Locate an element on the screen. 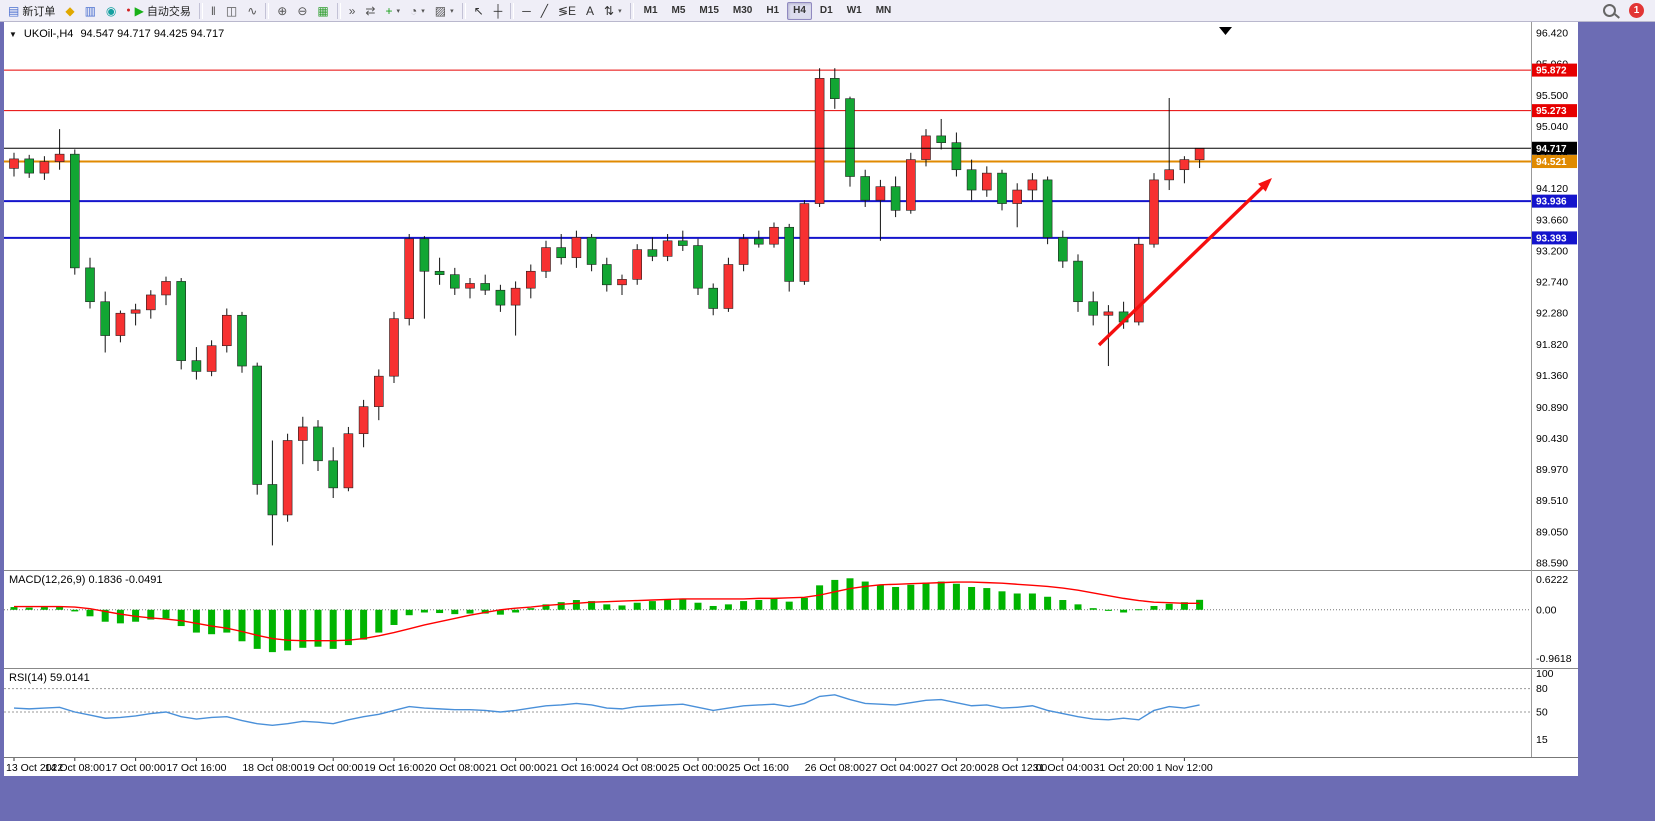 This screenshot has height=821, width=1655. time-axis-label: 27 Oct 04:00 is located at coordinates (896, 768).